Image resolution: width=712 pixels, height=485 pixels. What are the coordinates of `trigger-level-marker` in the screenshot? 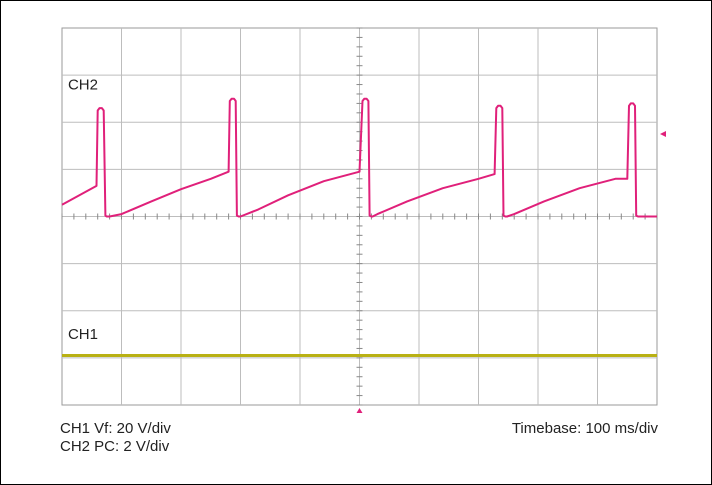 It's located at (663, 134).